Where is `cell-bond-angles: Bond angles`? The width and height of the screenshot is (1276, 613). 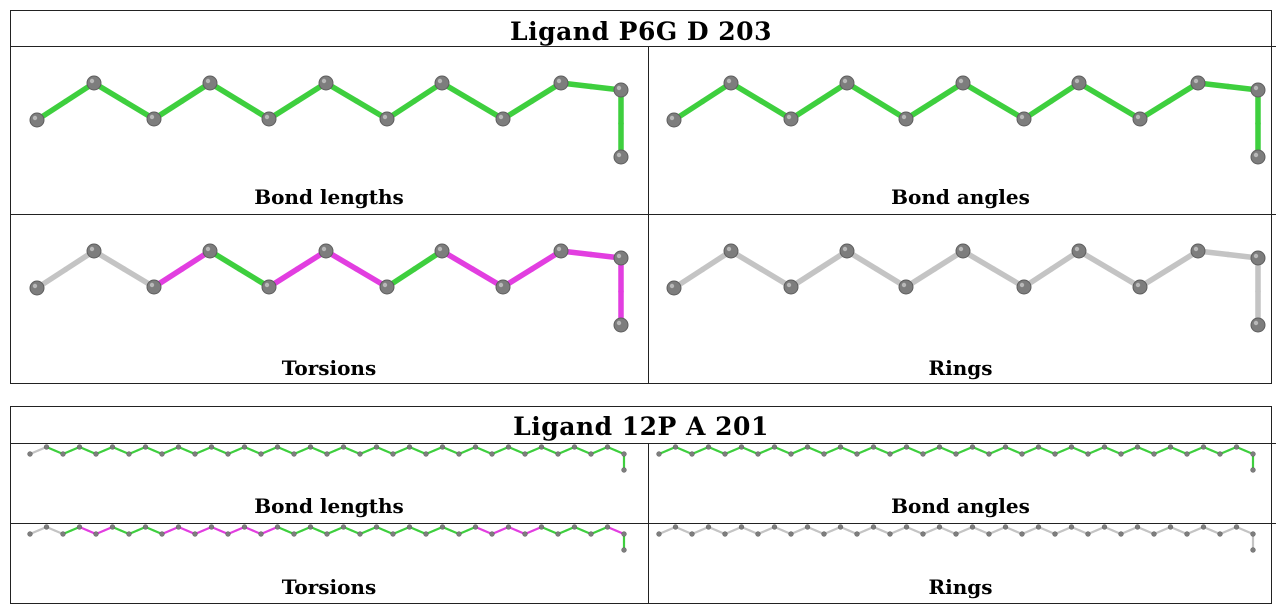
cell-bond-angles: Bond angles is located at coordinates (960, 483).